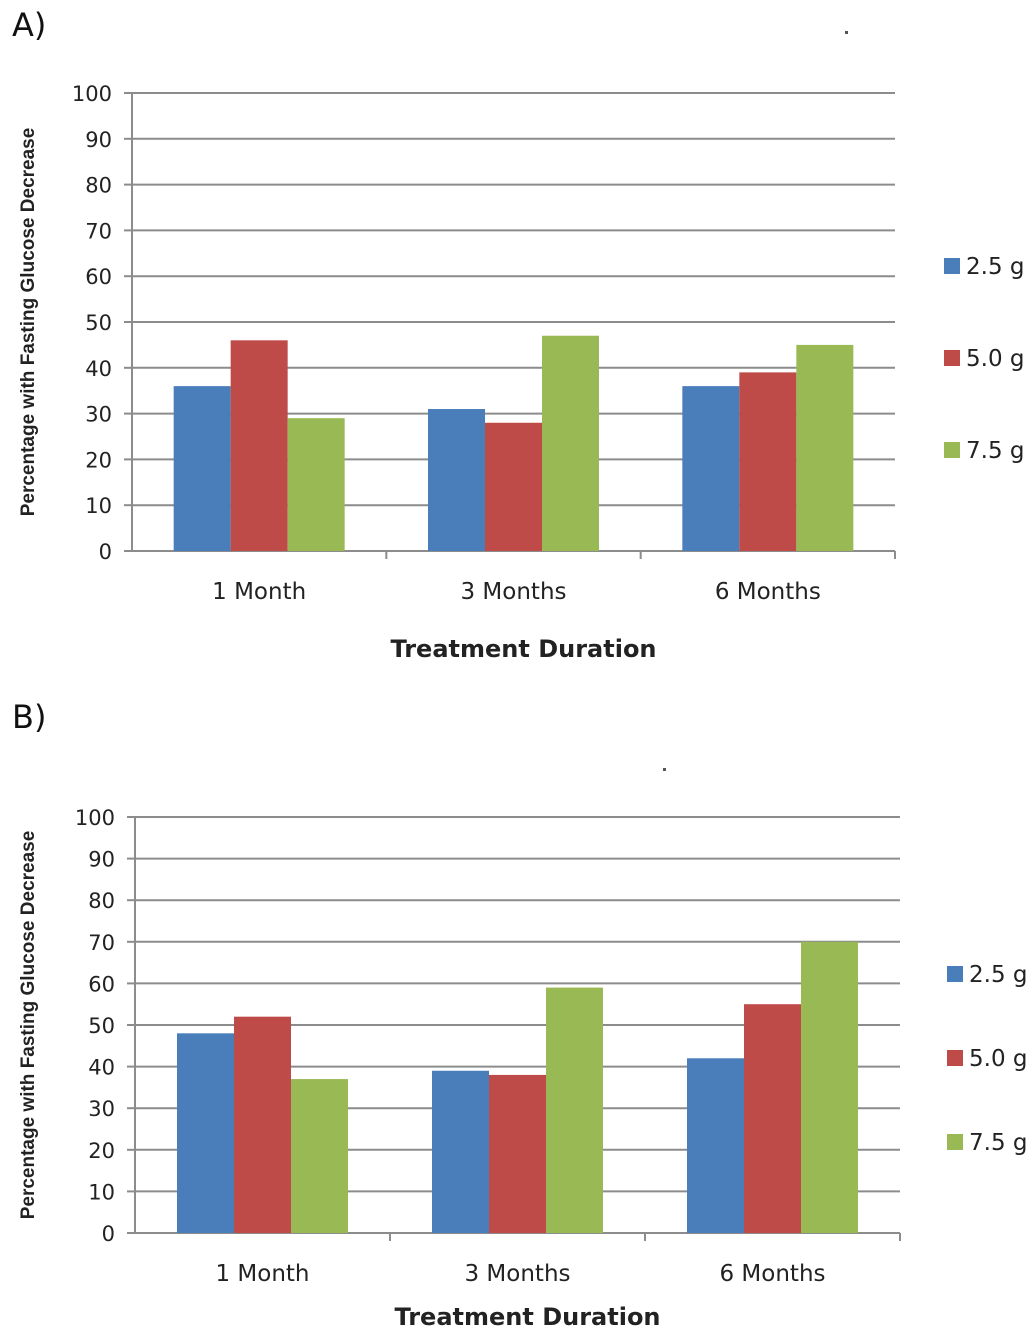  What do you see at coordinates (29, 717) in the screenshot?
I see `panel-label: B)` at bounding box center [29, 717].